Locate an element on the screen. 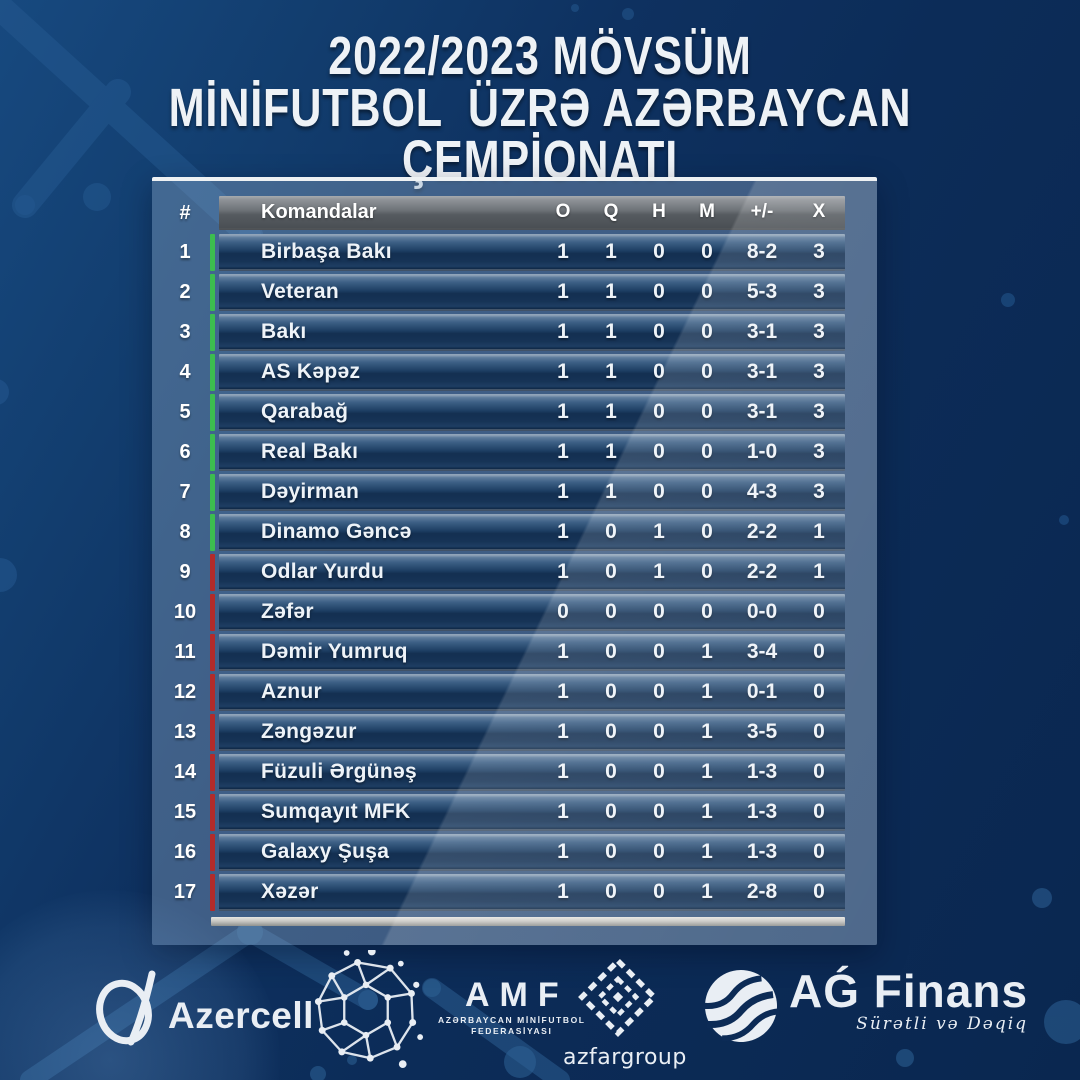 The image size is (1080, 1080). stat-goal-diff: 3-1 is located at coordinates (762, 371).